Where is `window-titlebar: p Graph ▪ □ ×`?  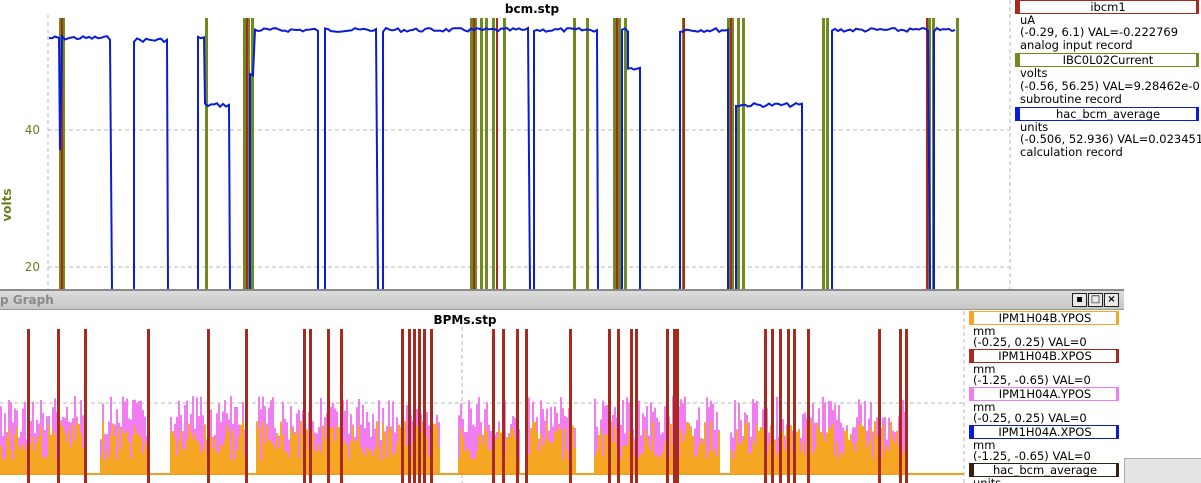
window-titlebar: p Graph ▪ □ × is located at coordinates (562, 300).